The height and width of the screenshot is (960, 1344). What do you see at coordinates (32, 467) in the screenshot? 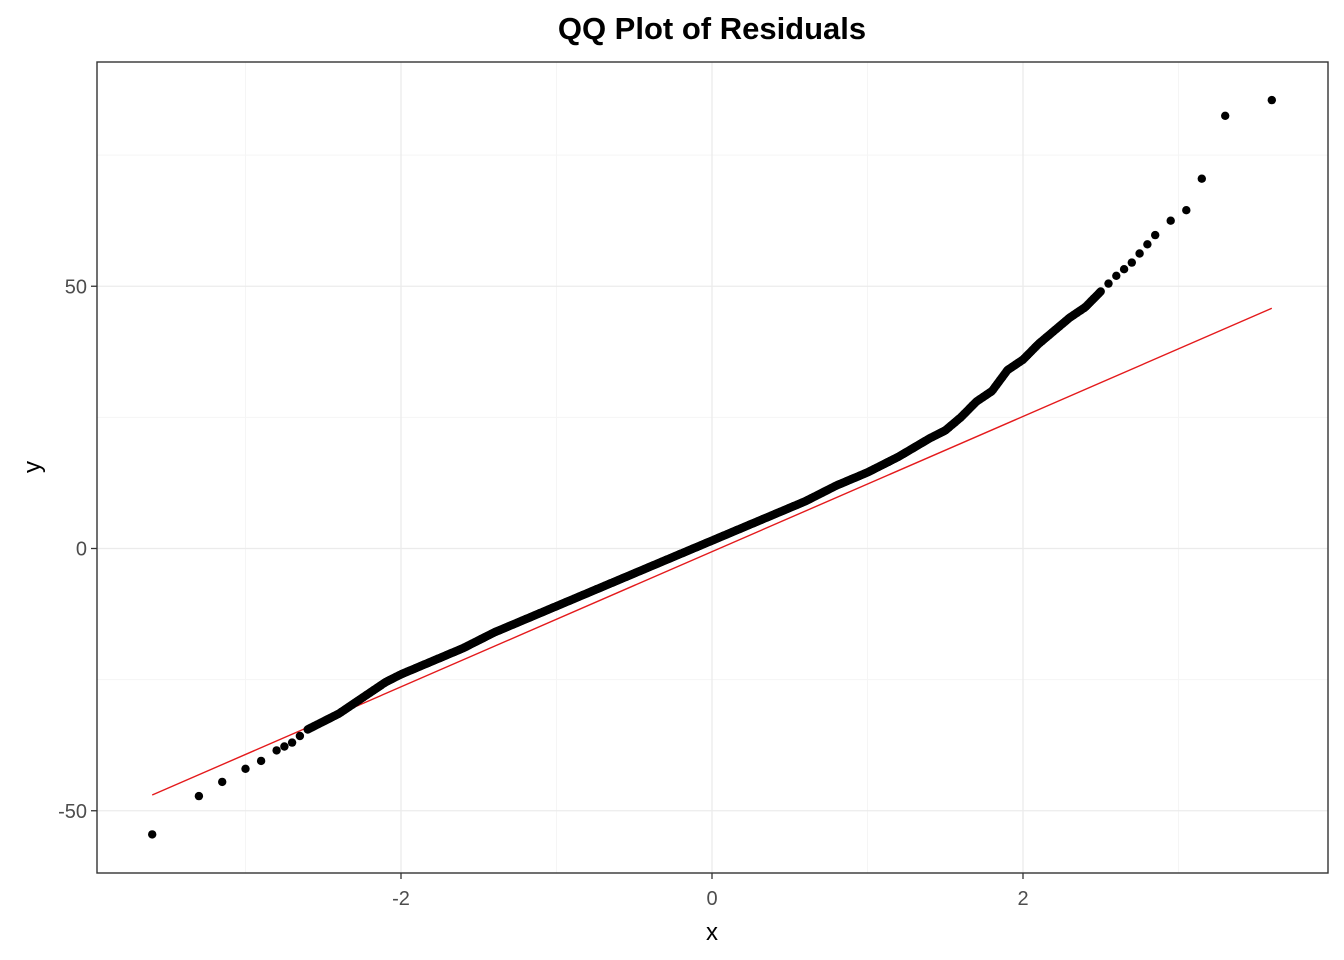
I see `y-axis-title: y` at bounding box center [32, 467].